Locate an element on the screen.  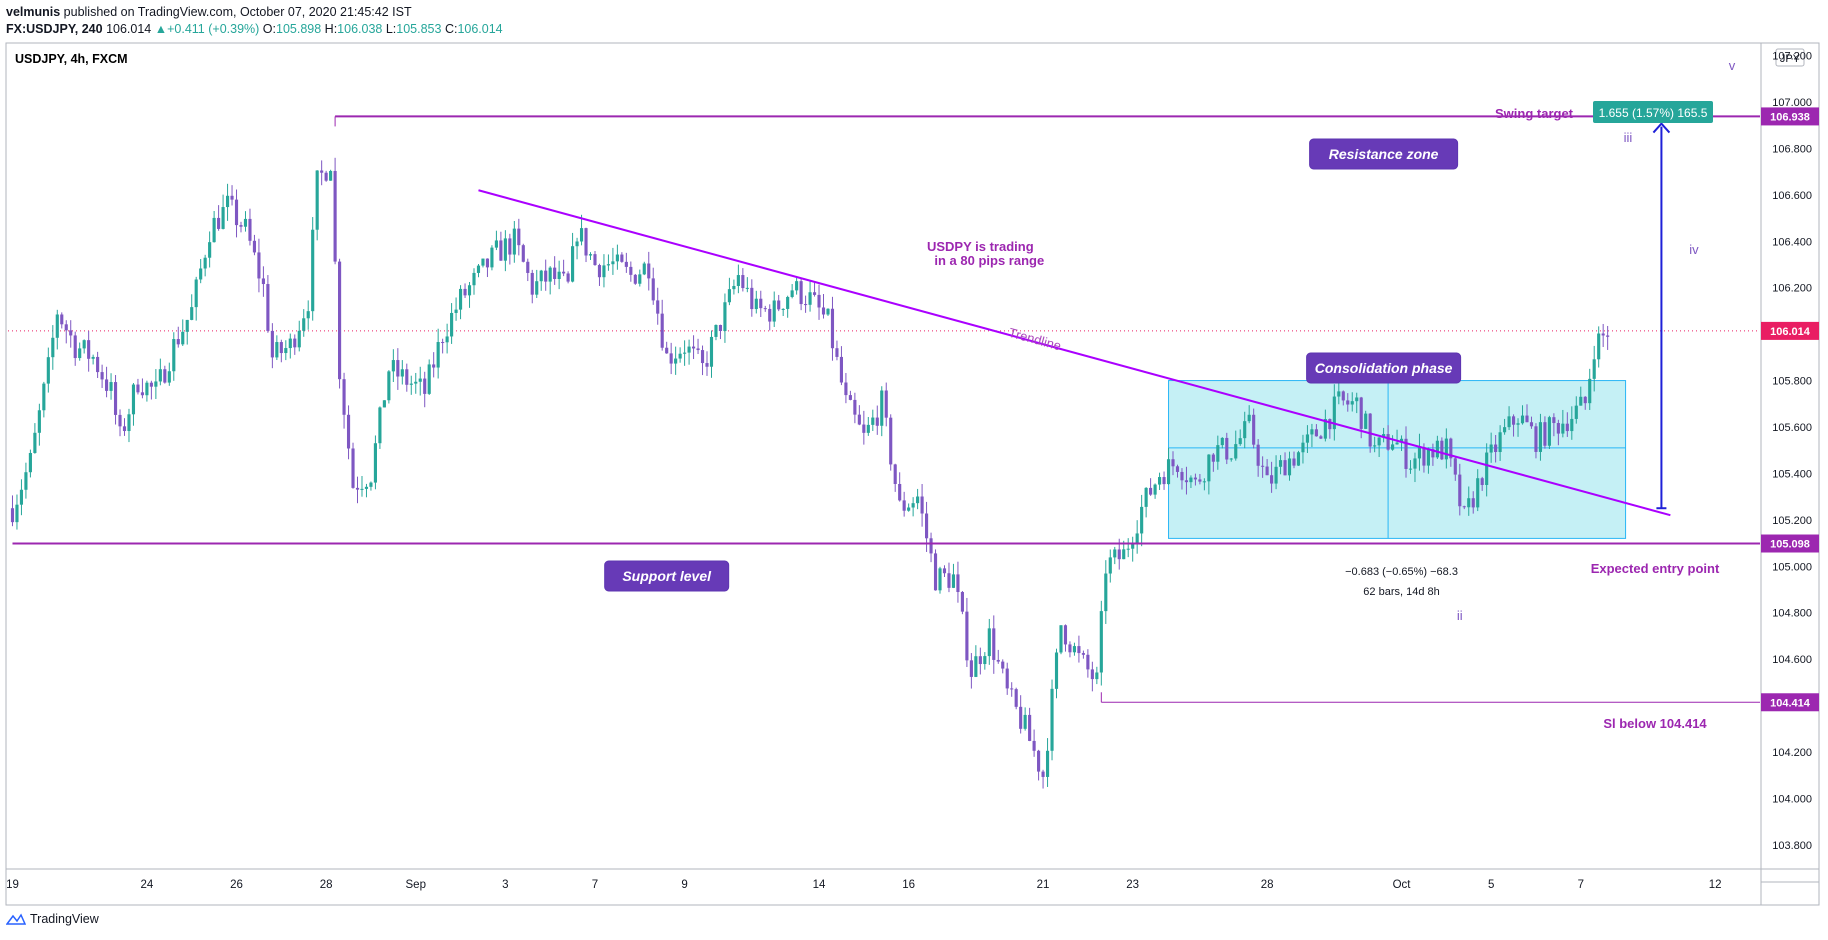
consolidation-box is located at coordinates (1397, 459).